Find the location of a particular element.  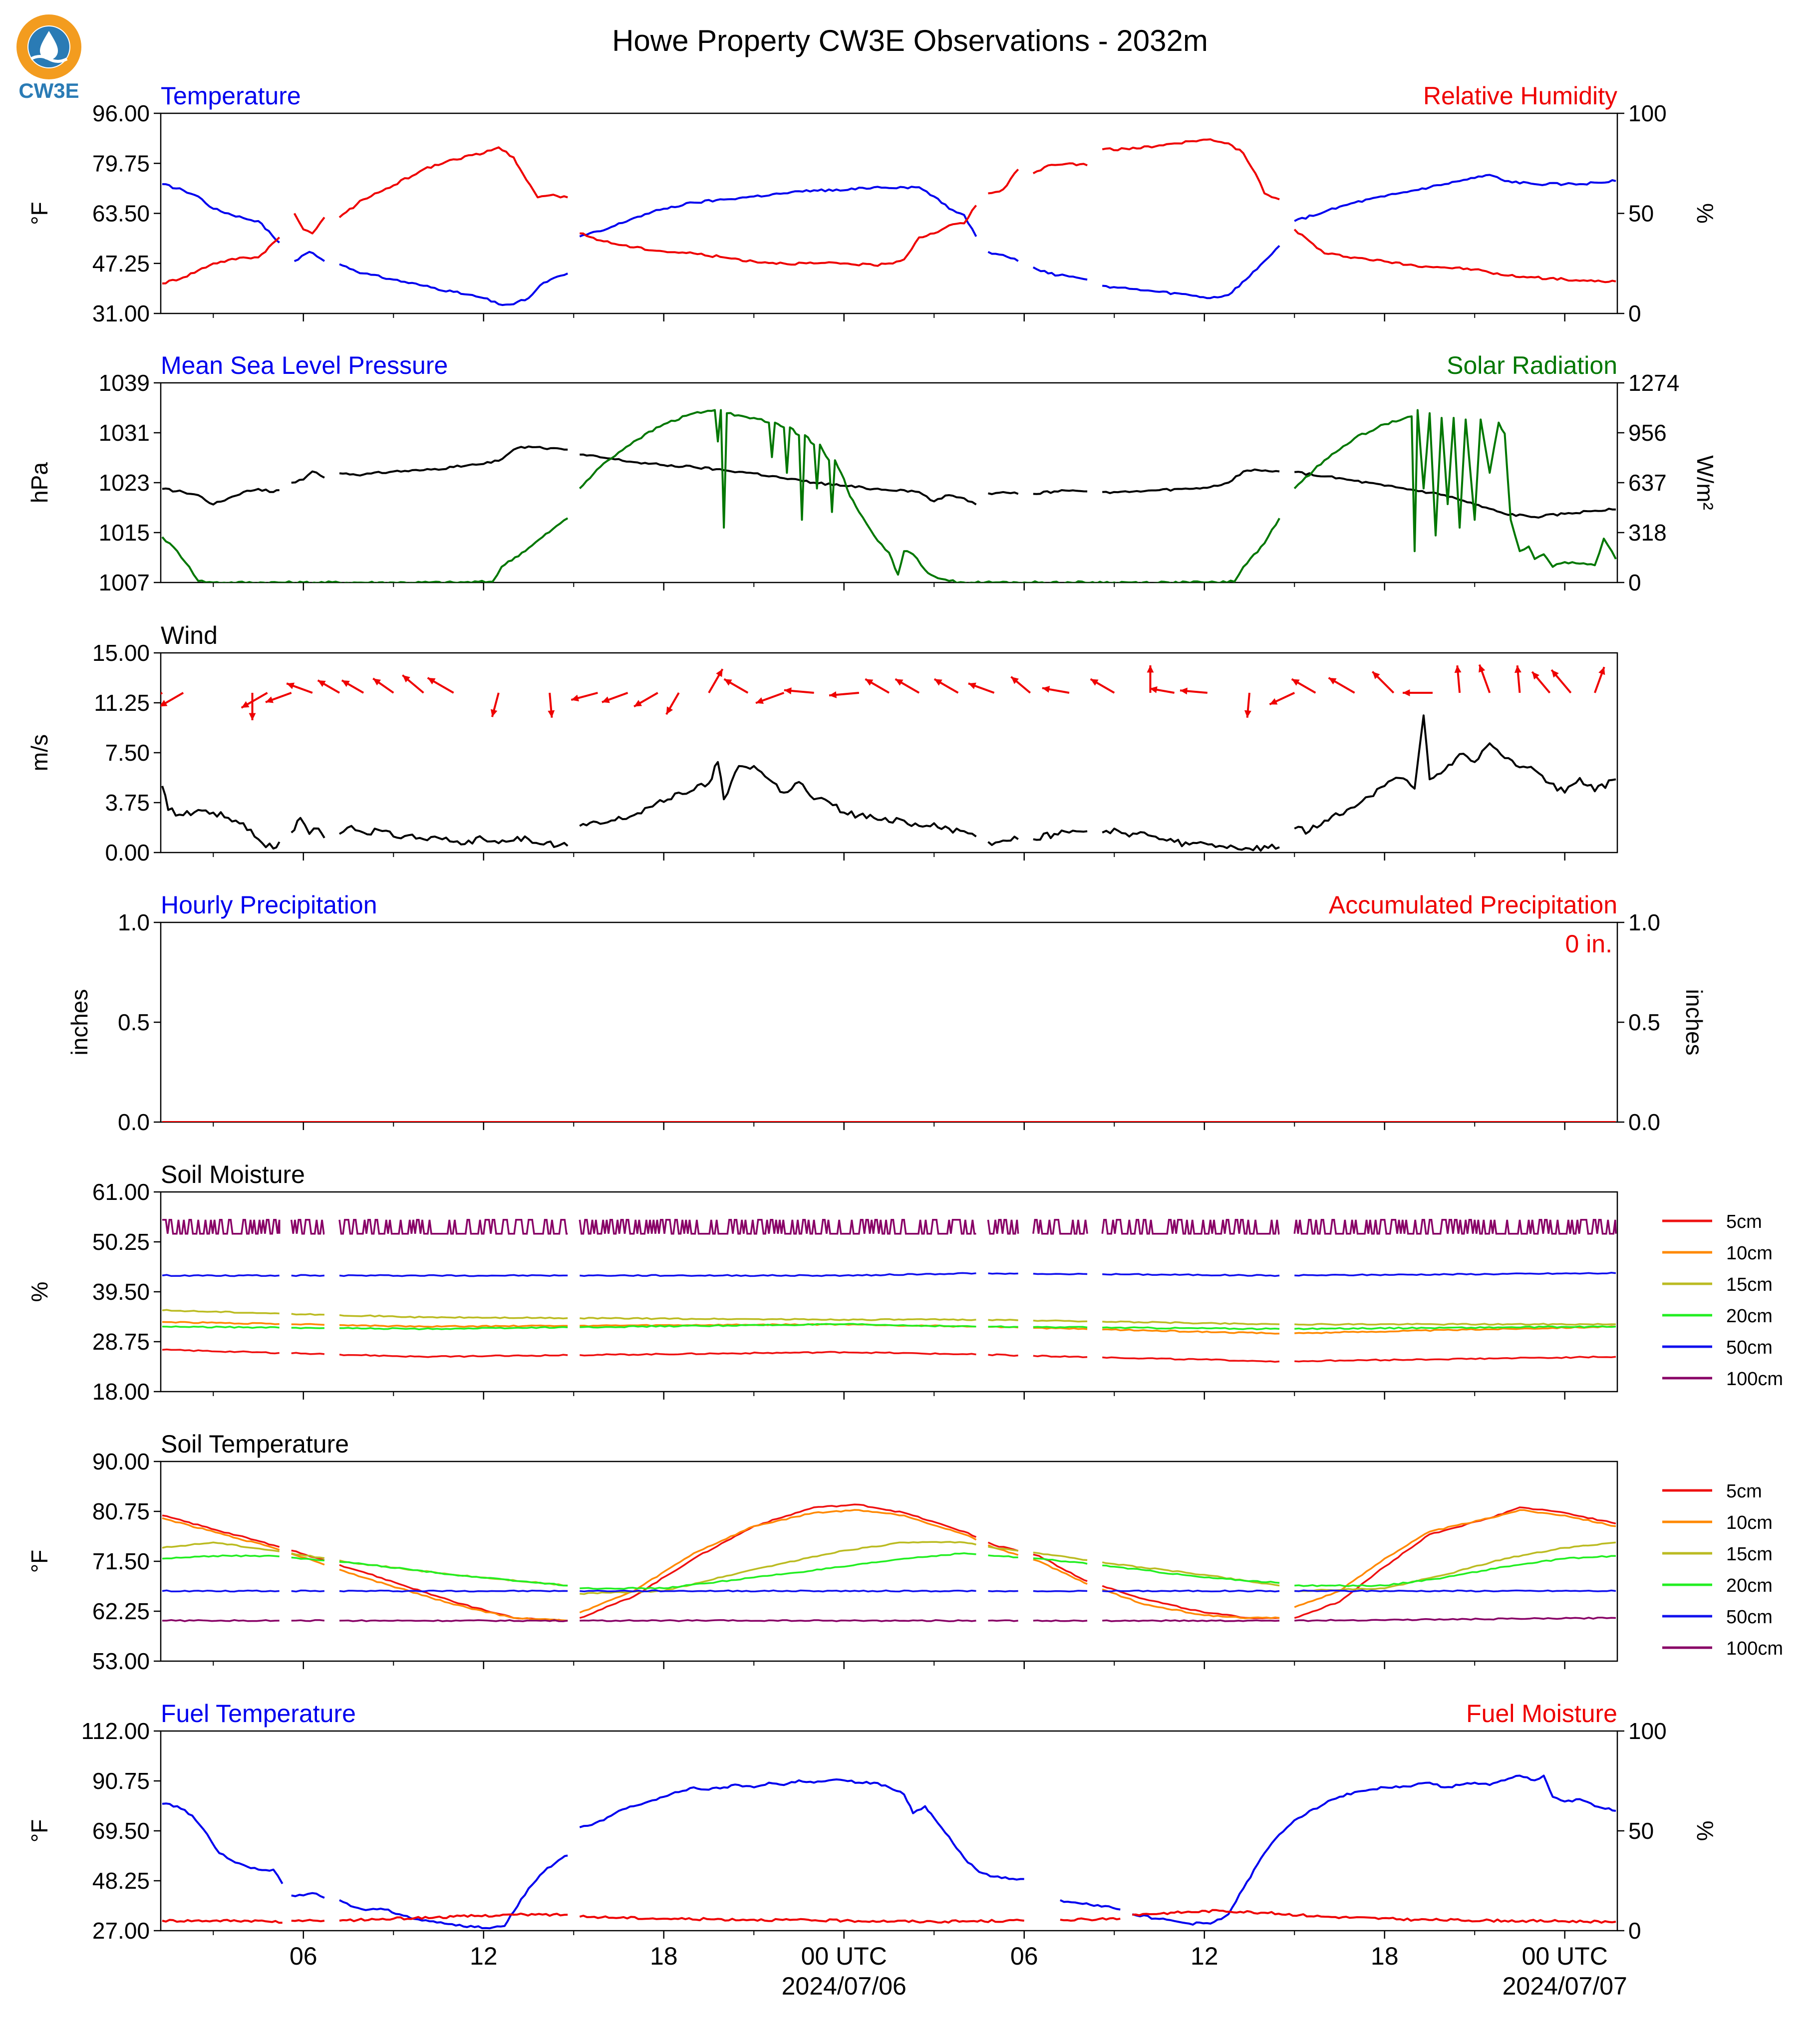

cw3e-logo: CW3E is located at coordinates (48, 58).